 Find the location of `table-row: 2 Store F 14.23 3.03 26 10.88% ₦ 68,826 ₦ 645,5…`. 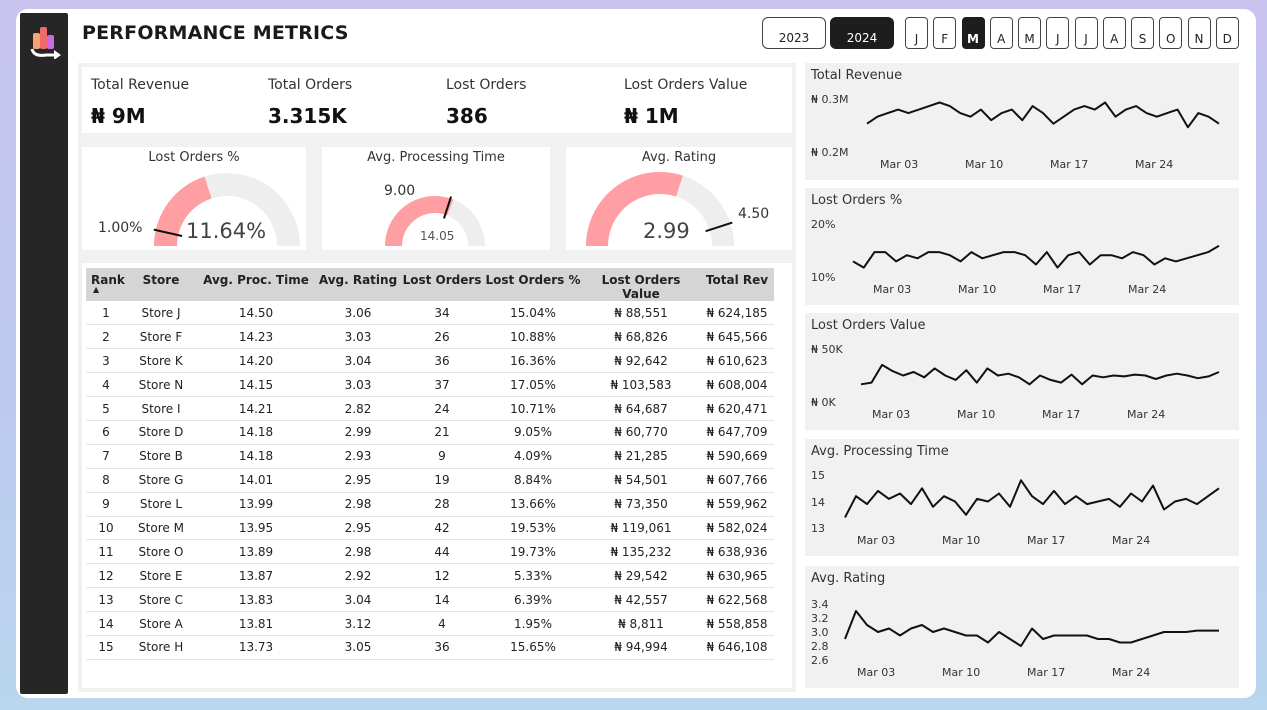

table-row: 2 Store F 14.23 3.03 26 10.88% ₦ 68,826 ₦ 645,5… is located at coordinates (430, 337).